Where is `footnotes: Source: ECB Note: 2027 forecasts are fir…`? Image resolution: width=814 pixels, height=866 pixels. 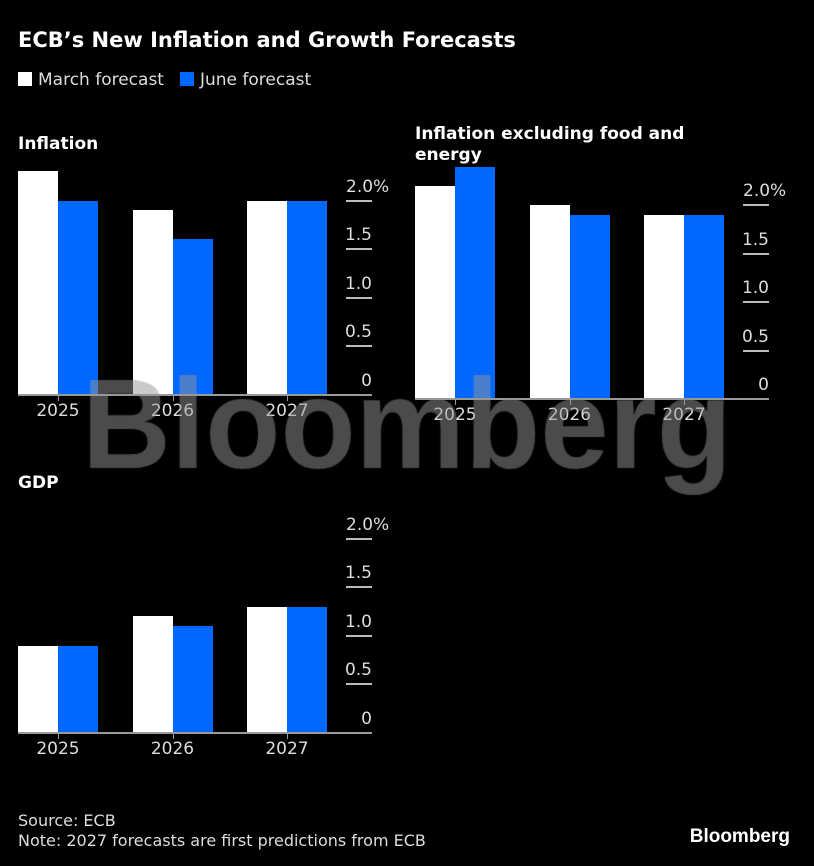
footnotes: Source: ECB Note: 2027 forecasts are fir… is located at coordinates (222, 831).